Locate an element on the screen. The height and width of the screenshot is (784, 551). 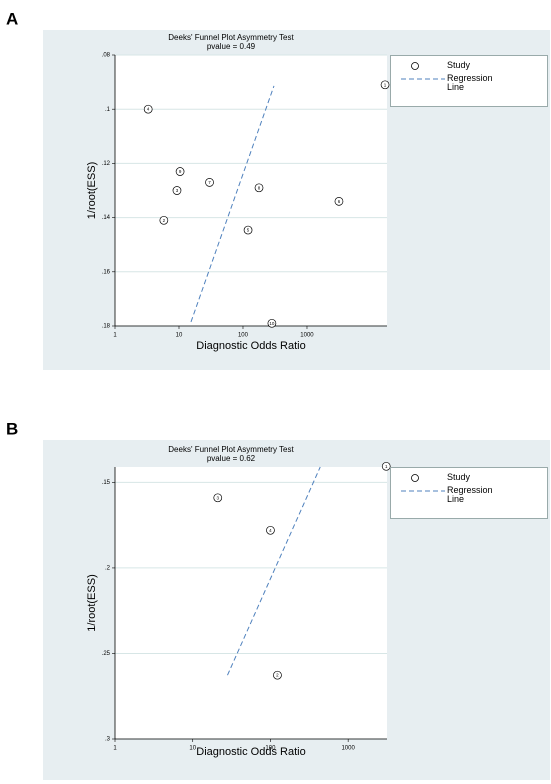
point-label: 7 is located at coordinates (209, 182).